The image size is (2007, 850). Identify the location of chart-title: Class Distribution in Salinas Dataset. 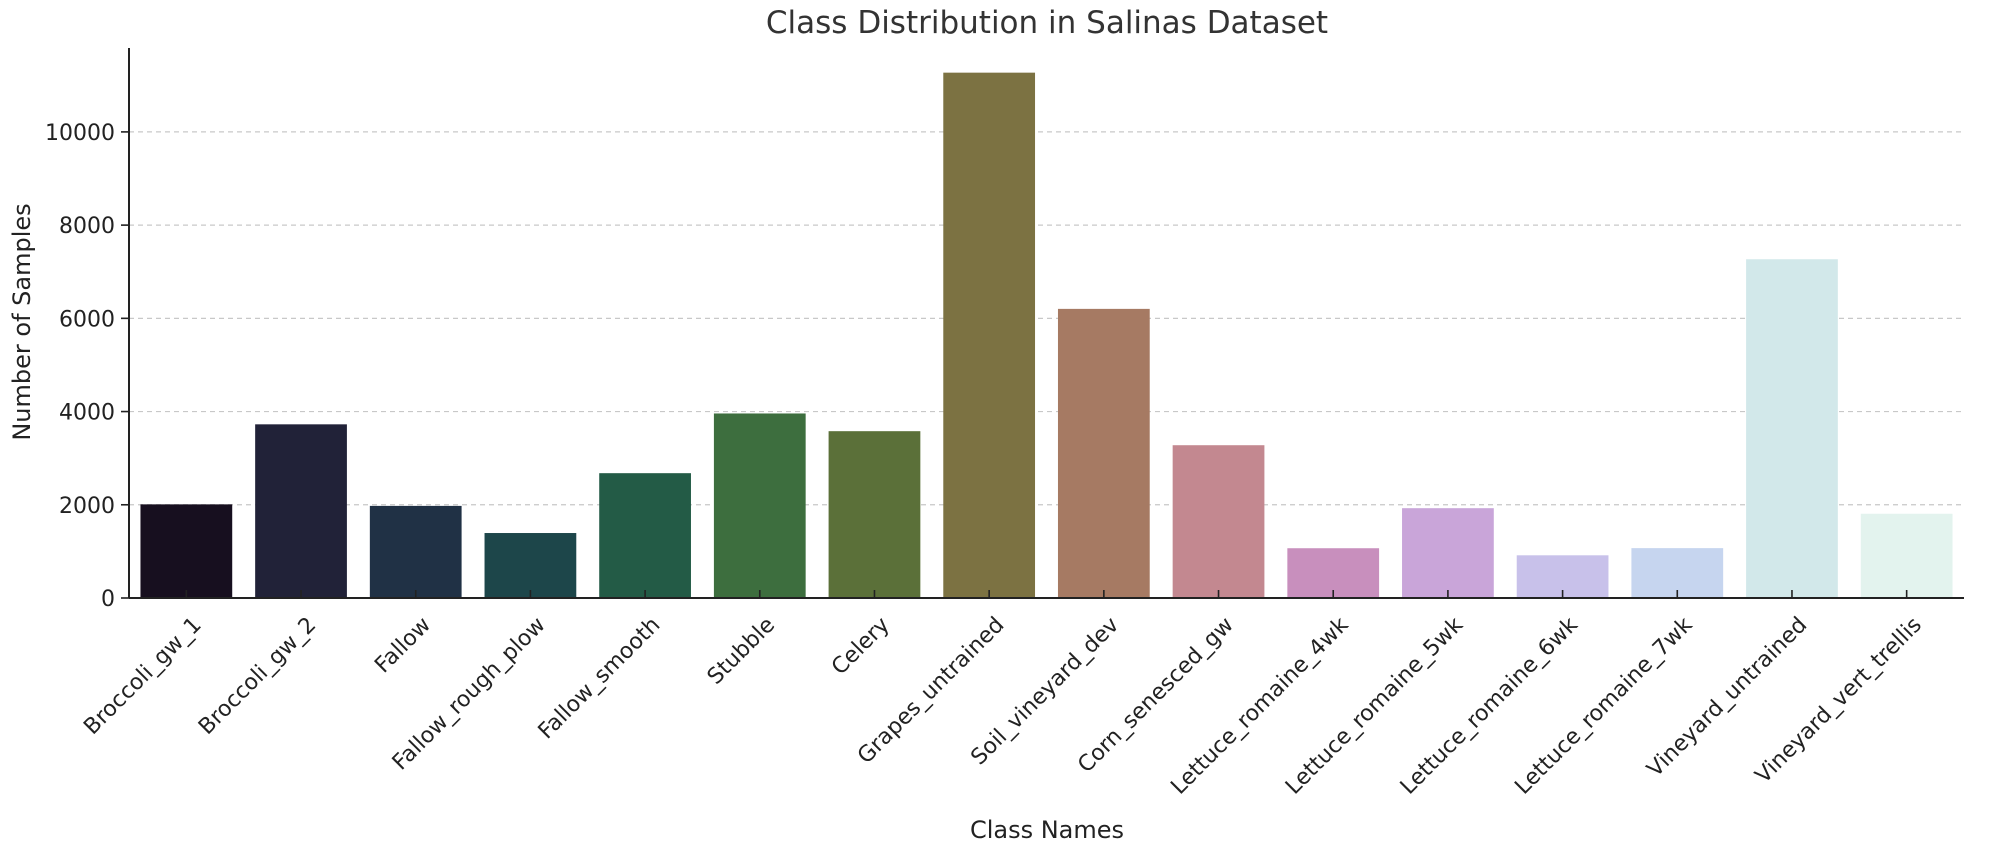
(1047, 23).